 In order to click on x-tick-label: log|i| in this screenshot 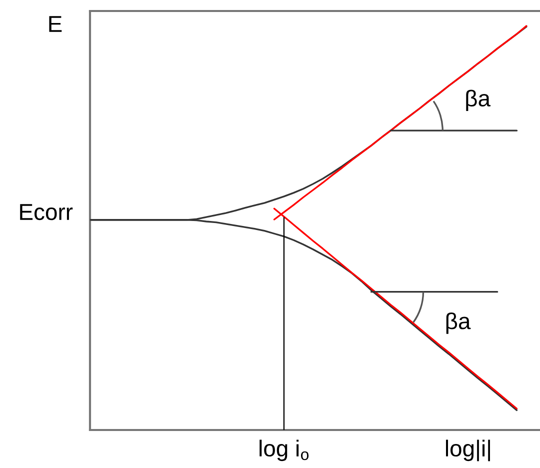, I will do `click(468, 451)`.